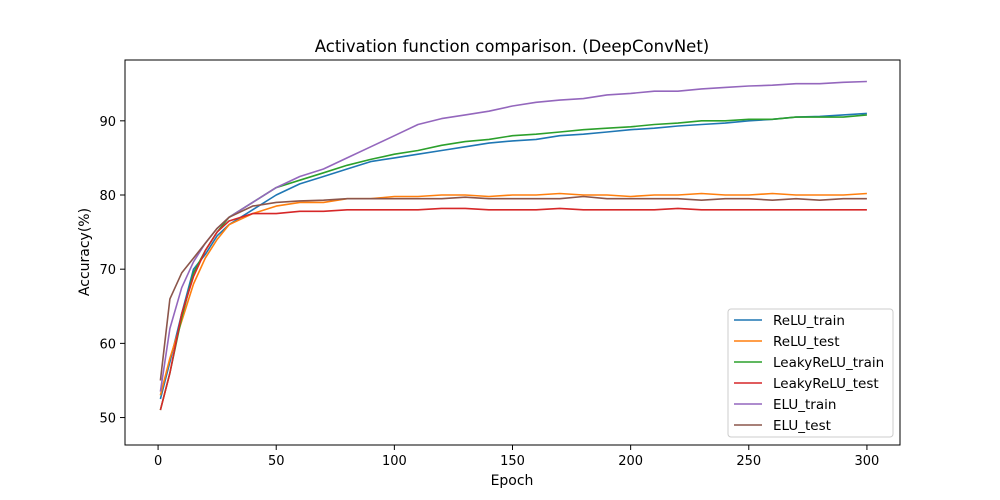 The height and width of the screenshot is (500, 1000). What do you see at coordinates (107, 344) in the screenshot?
I see `y-tick-label: 60` at bounding box center [107, 344].